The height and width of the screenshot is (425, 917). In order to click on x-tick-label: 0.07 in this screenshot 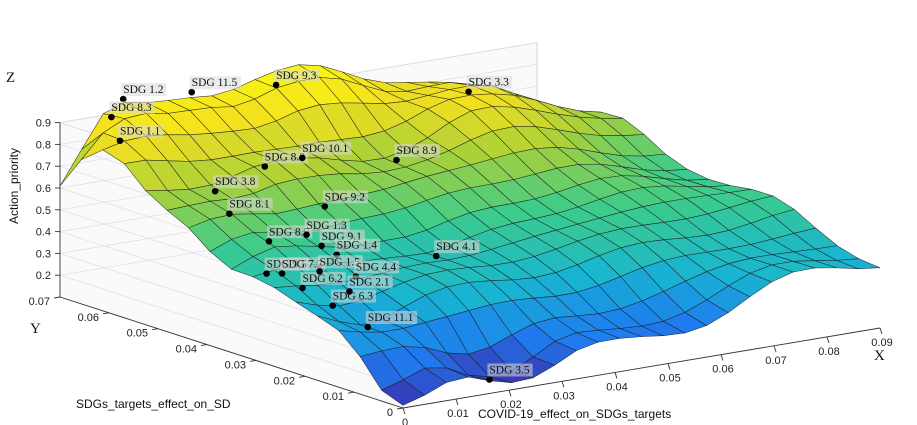, I will do `click(775, 361)`.